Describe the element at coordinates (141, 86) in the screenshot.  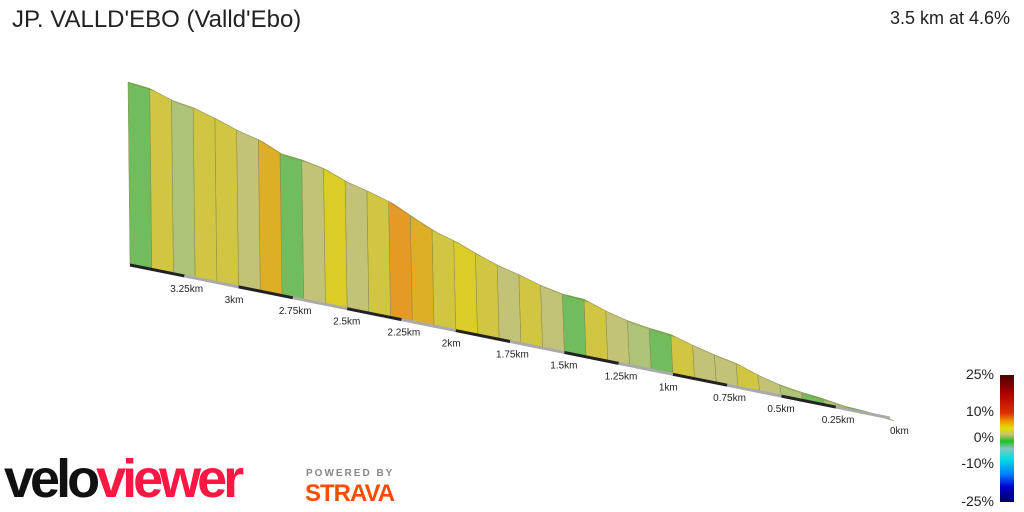
I see `profile-top-face` at that location.